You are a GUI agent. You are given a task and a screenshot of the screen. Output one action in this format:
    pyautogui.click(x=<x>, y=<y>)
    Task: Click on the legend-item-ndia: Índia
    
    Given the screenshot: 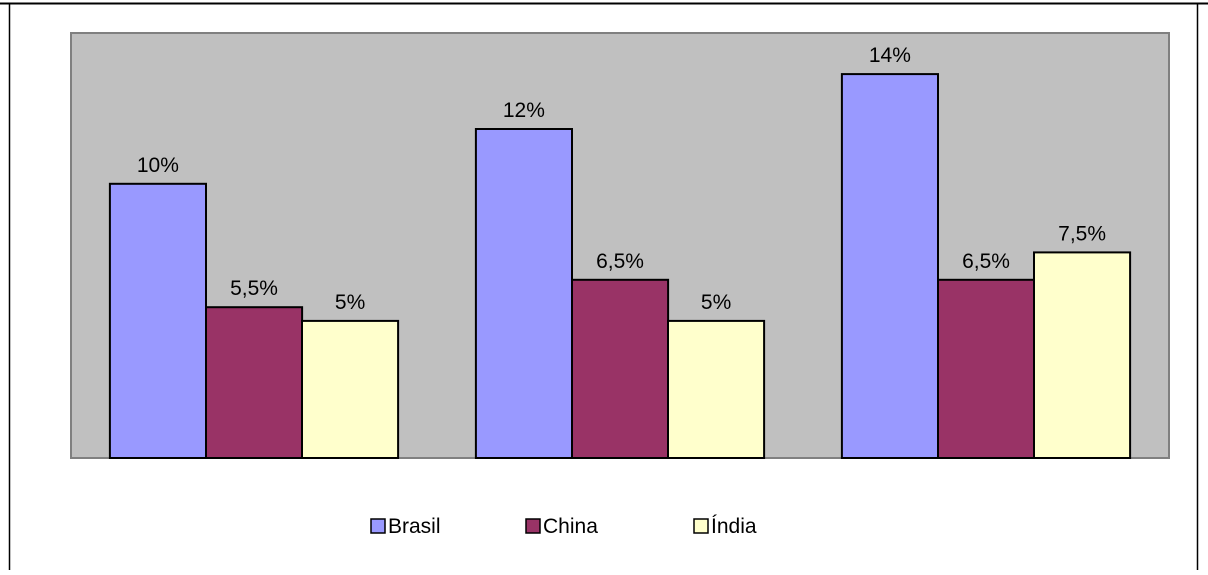 What is the action you would take?
    pyautogui.click(x=725, y=526)
    